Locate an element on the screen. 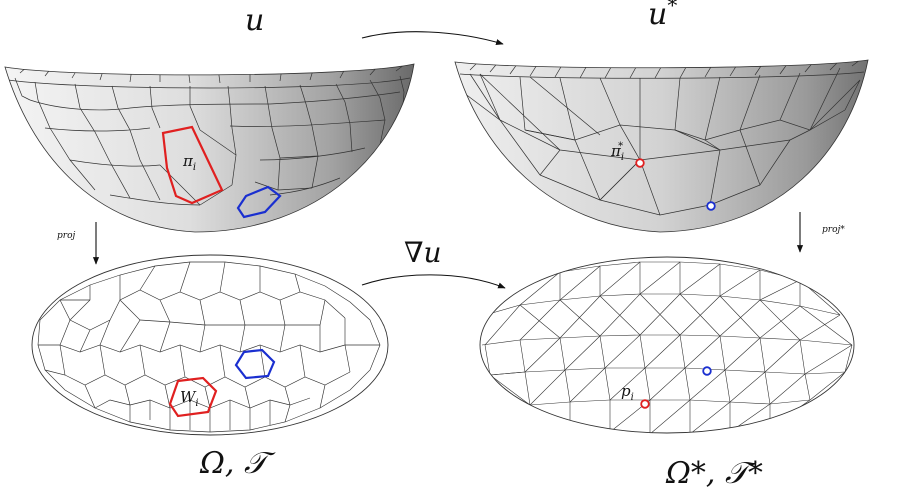  cell-pi-i is located at coordinates (192, 165).